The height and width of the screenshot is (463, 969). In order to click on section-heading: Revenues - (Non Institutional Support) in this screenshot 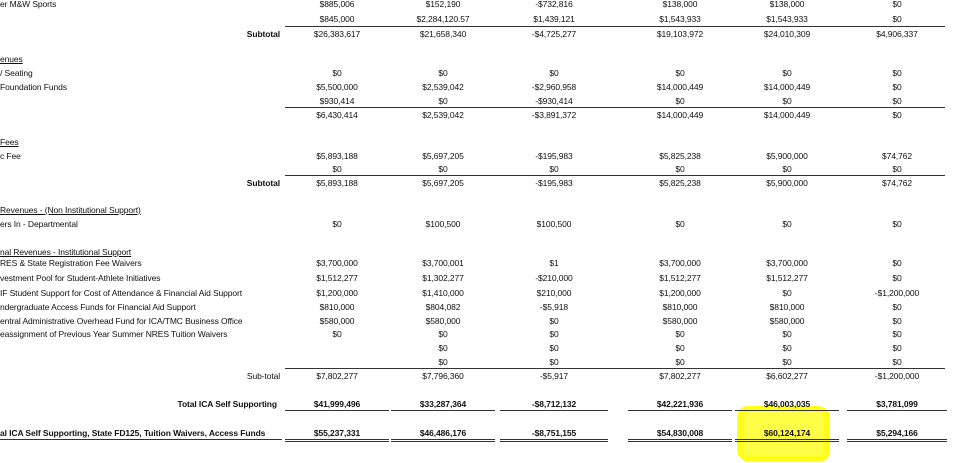, I will do `click(70, 210)`.